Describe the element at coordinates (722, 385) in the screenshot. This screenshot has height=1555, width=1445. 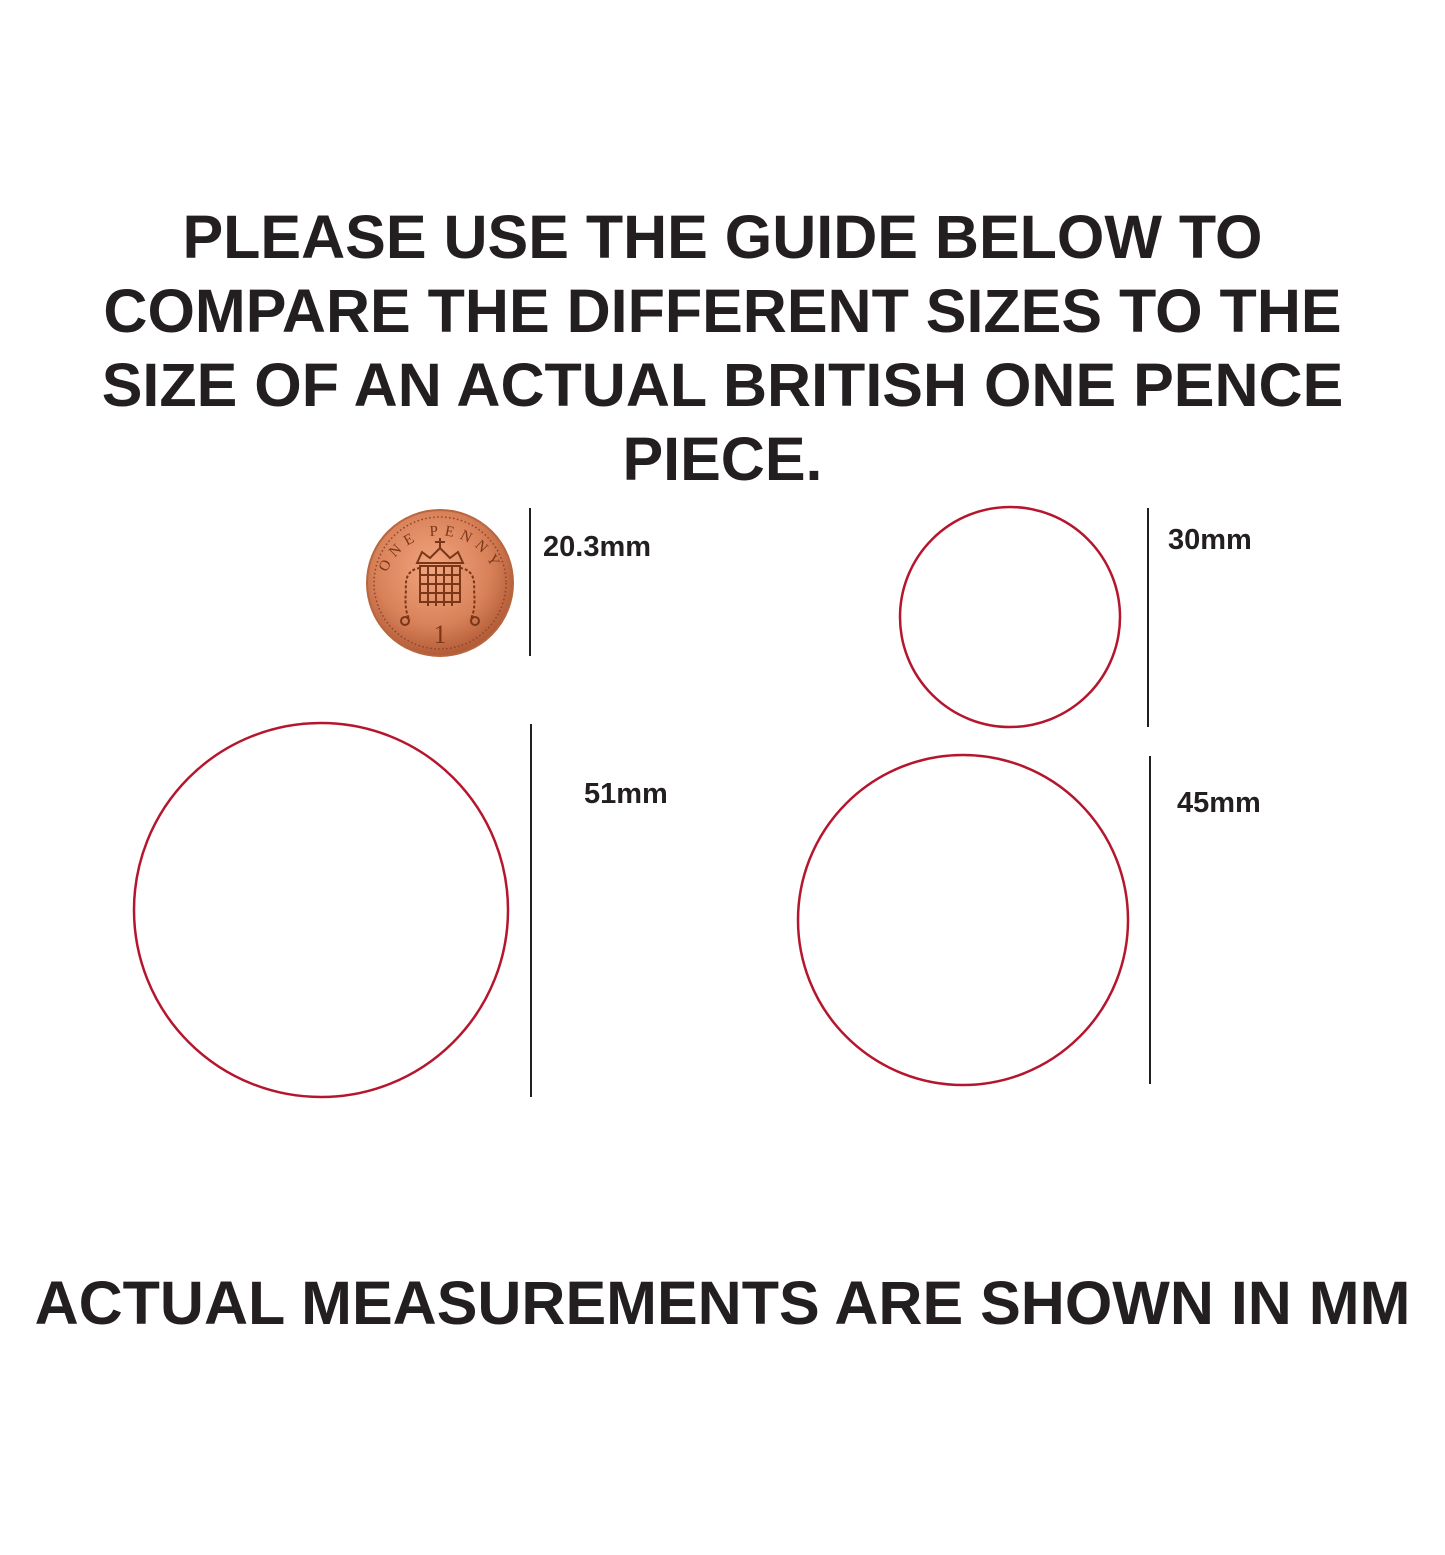
I see `heading-line: SIZE OF AN ACTUAL BRITISH ONE PENCE` at that location.